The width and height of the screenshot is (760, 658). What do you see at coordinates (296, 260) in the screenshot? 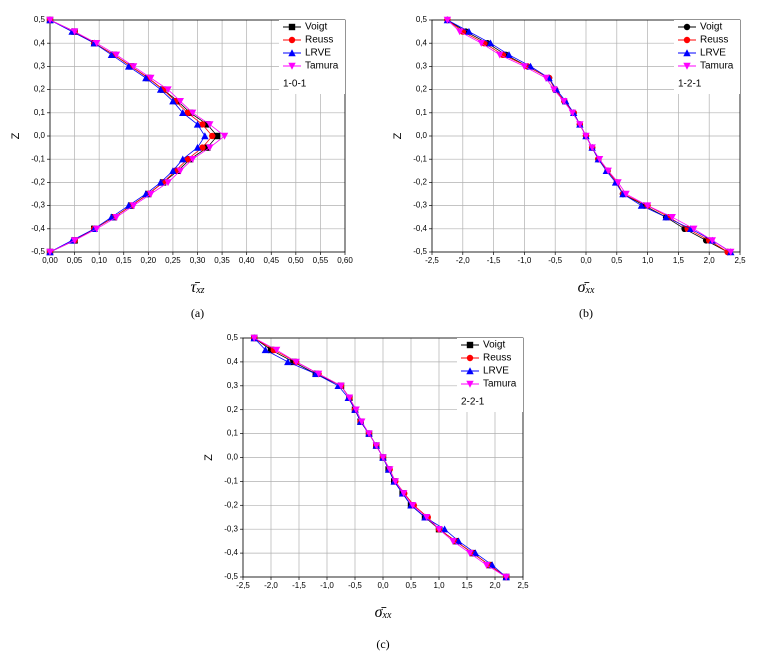
I see `x-tick-label: 0,50` at bounding box center [296, 260].